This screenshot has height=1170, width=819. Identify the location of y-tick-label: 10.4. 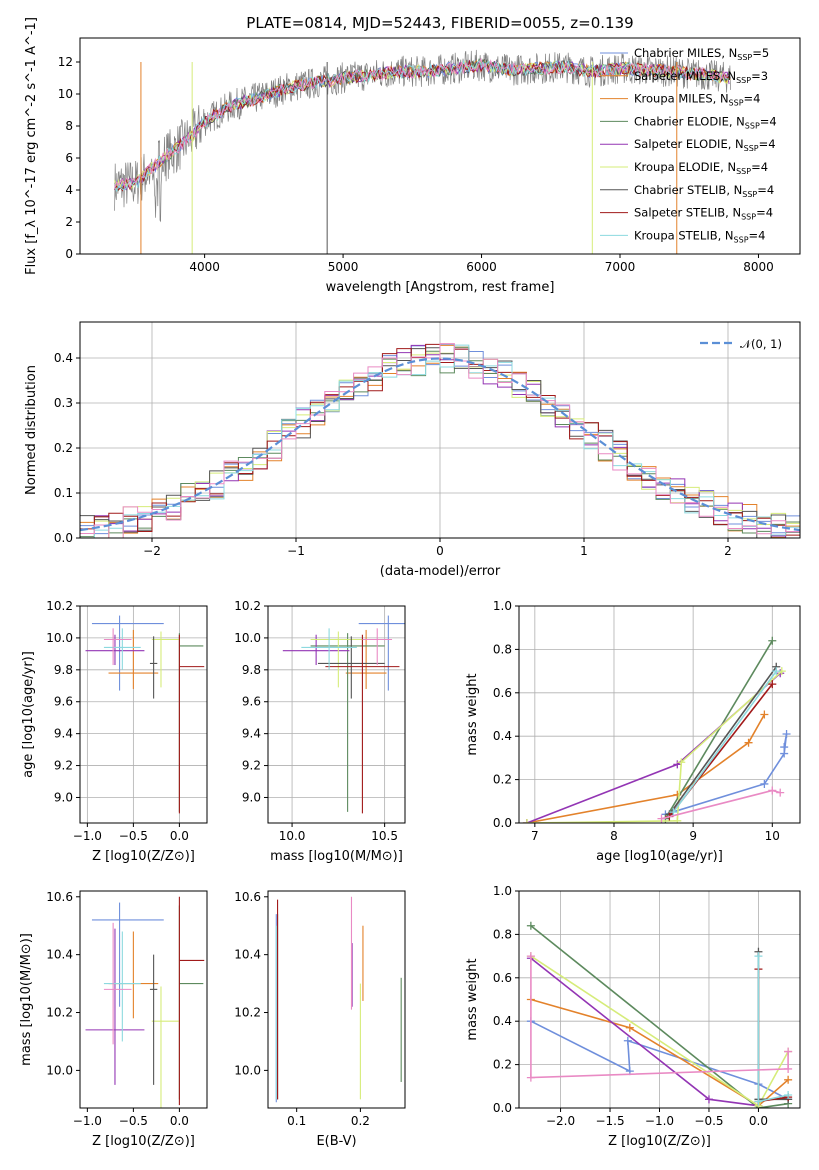
(247, 955).